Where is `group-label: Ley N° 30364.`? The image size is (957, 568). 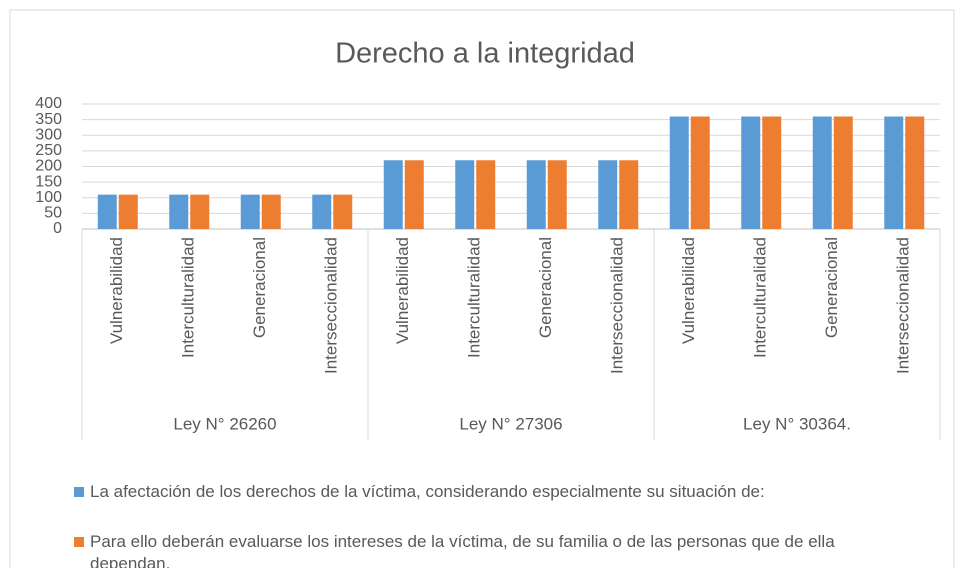 group-label: Ley N° 30364. is located at coordinates (797, 423).